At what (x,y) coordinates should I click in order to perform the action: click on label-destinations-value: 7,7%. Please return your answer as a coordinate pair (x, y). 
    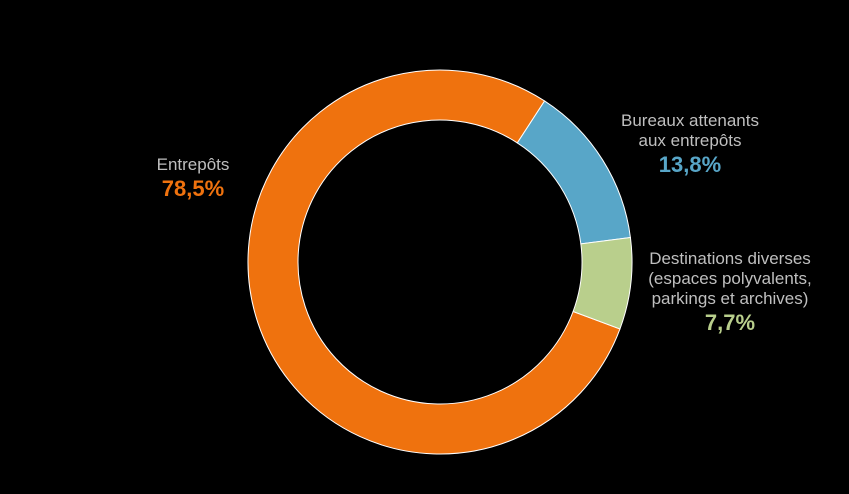
    Looking at the image, I should click on (730, 322).